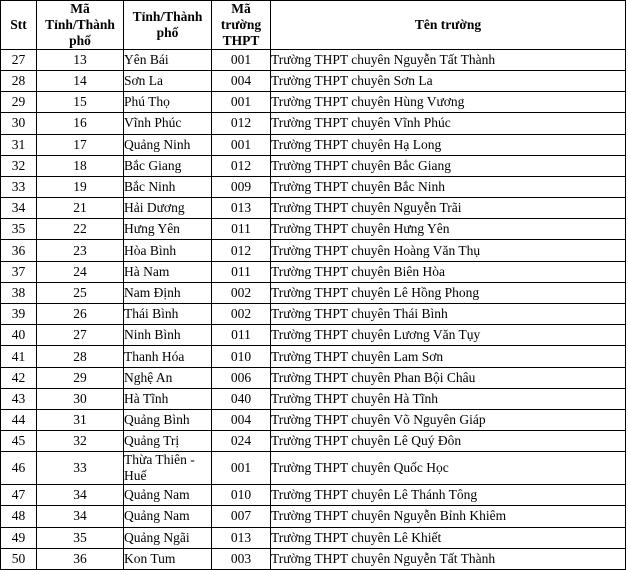  I want to click on cell-ten-truong: Trường THPT chuyên Bắc Ninh, so click(448, 187).